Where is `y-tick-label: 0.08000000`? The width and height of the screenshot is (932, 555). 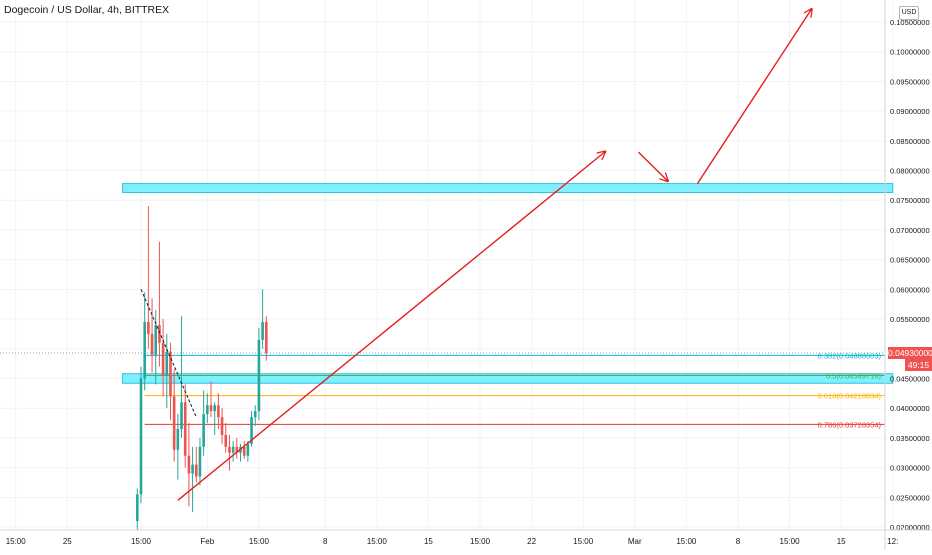 y-tick-label: 0.08000000 is located at coordinates (910, 171).